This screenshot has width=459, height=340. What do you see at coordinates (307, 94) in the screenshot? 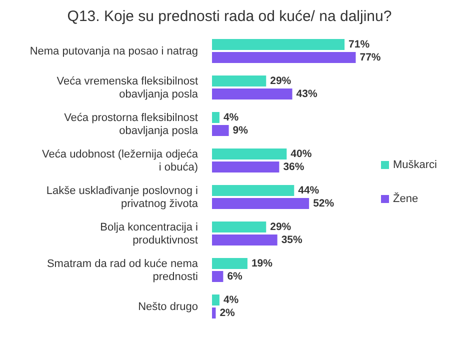
I see `data-label: 43%` at bounding box center [307, 94].